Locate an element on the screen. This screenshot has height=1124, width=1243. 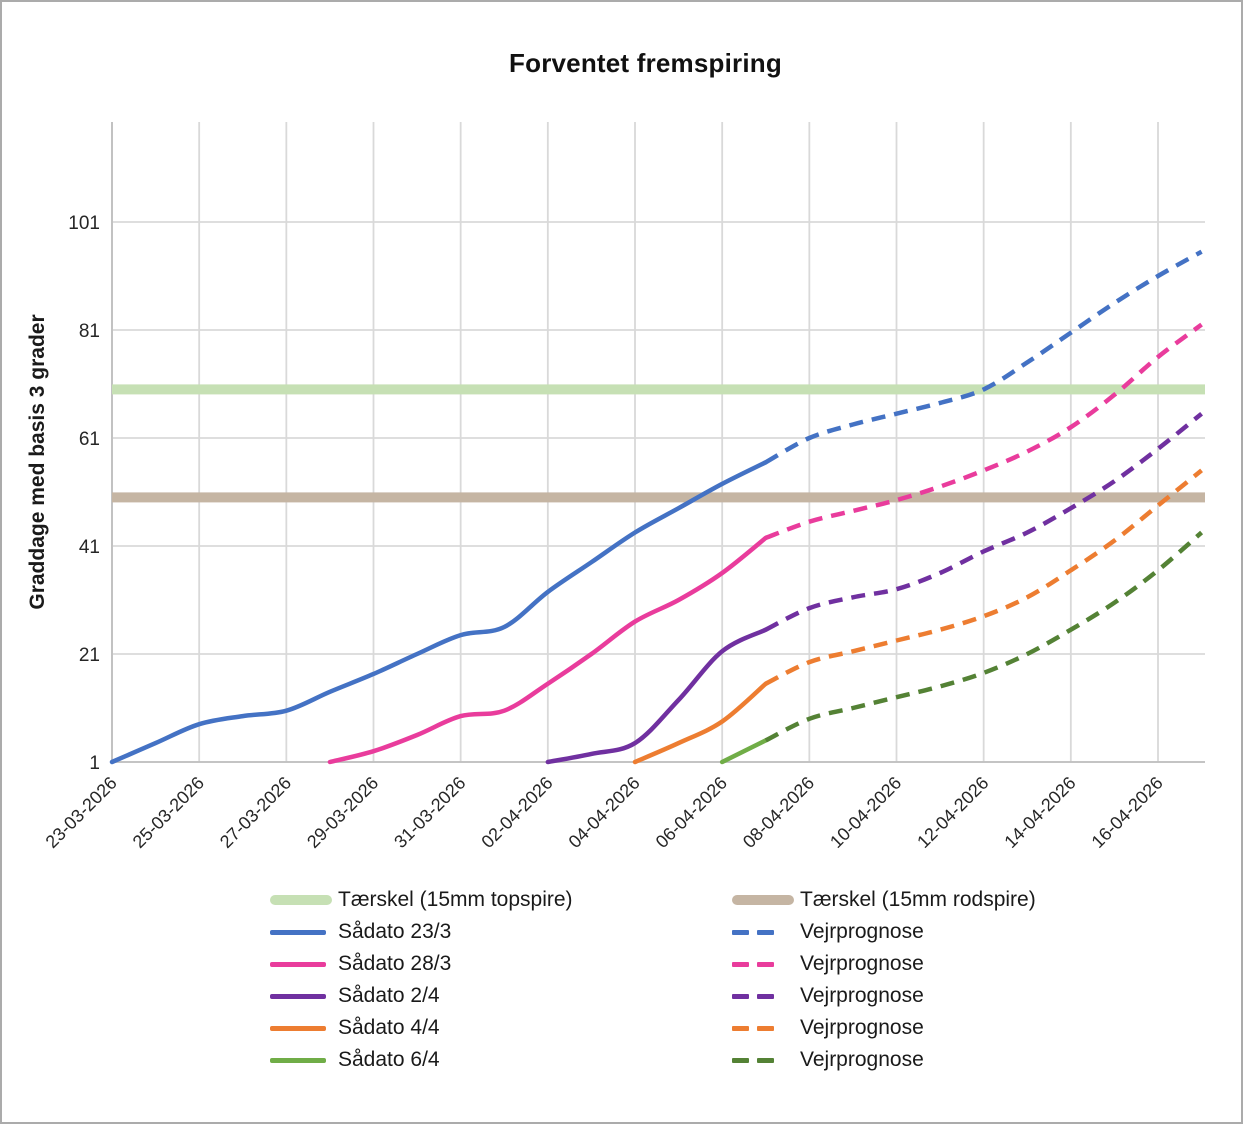
y-tick-label: 21 is located at coordinates (89, 655).